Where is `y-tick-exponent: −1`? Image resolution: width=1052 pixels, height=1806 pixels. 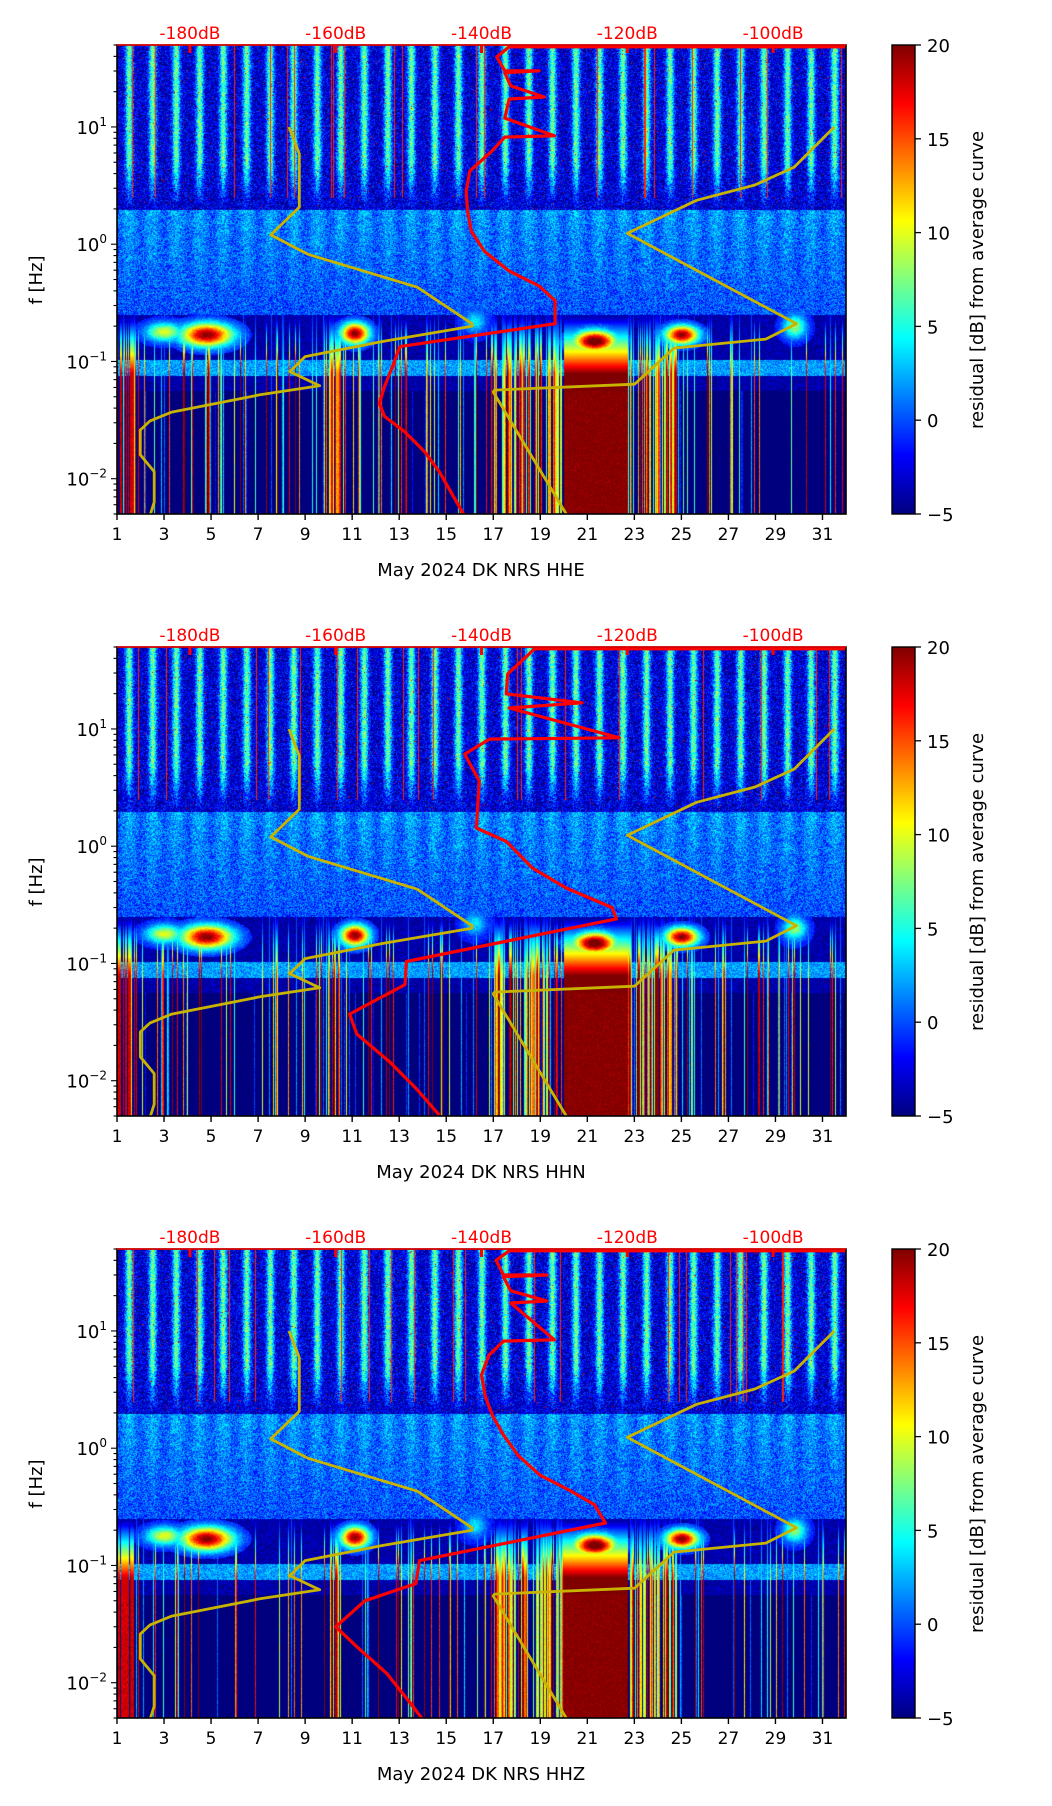
y-tick-exponent: −1 is located at coordinates (98, 958).